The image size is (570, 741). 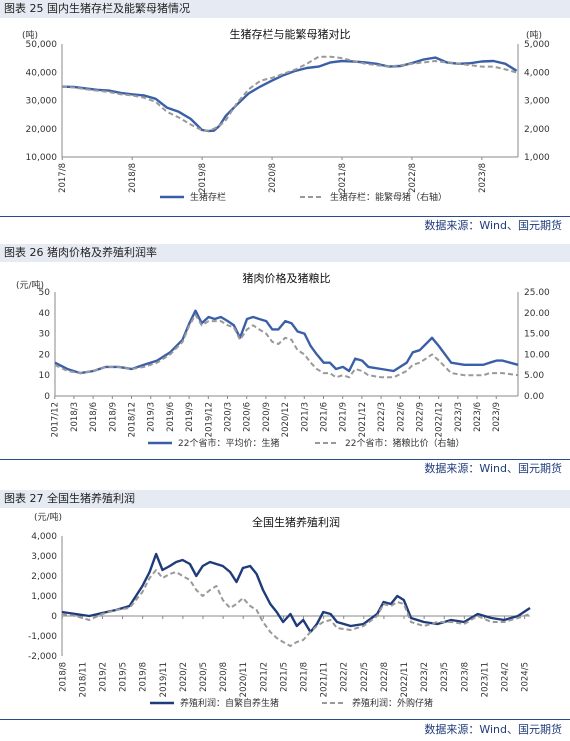 What do you see at coordinates (325, 679) in the screenshot?
I see `x-tick-label: 2021/11` at bounding box center [325, 679].